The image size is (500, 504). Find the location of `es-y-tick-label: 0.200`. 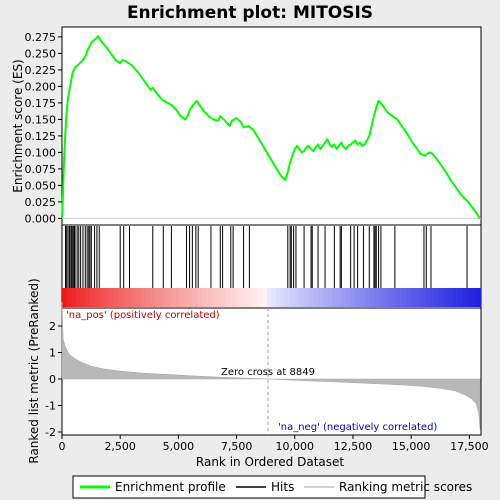

es-y-tick-label: 0.200 is located at coordinates (41, 86).